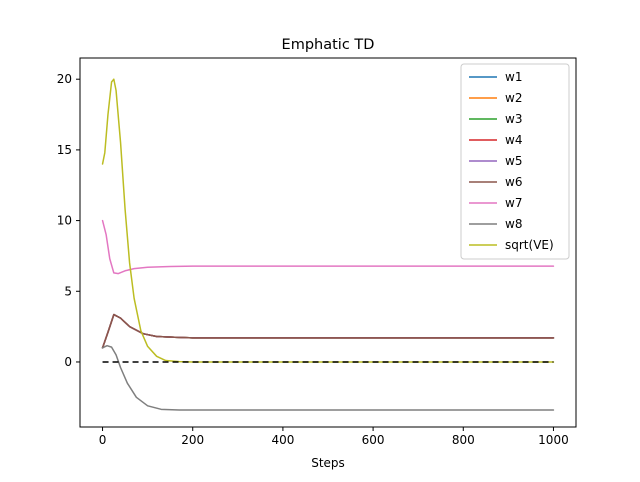 The image size is (640, 482). I want to click on series-line-w3, so click(328, 331).